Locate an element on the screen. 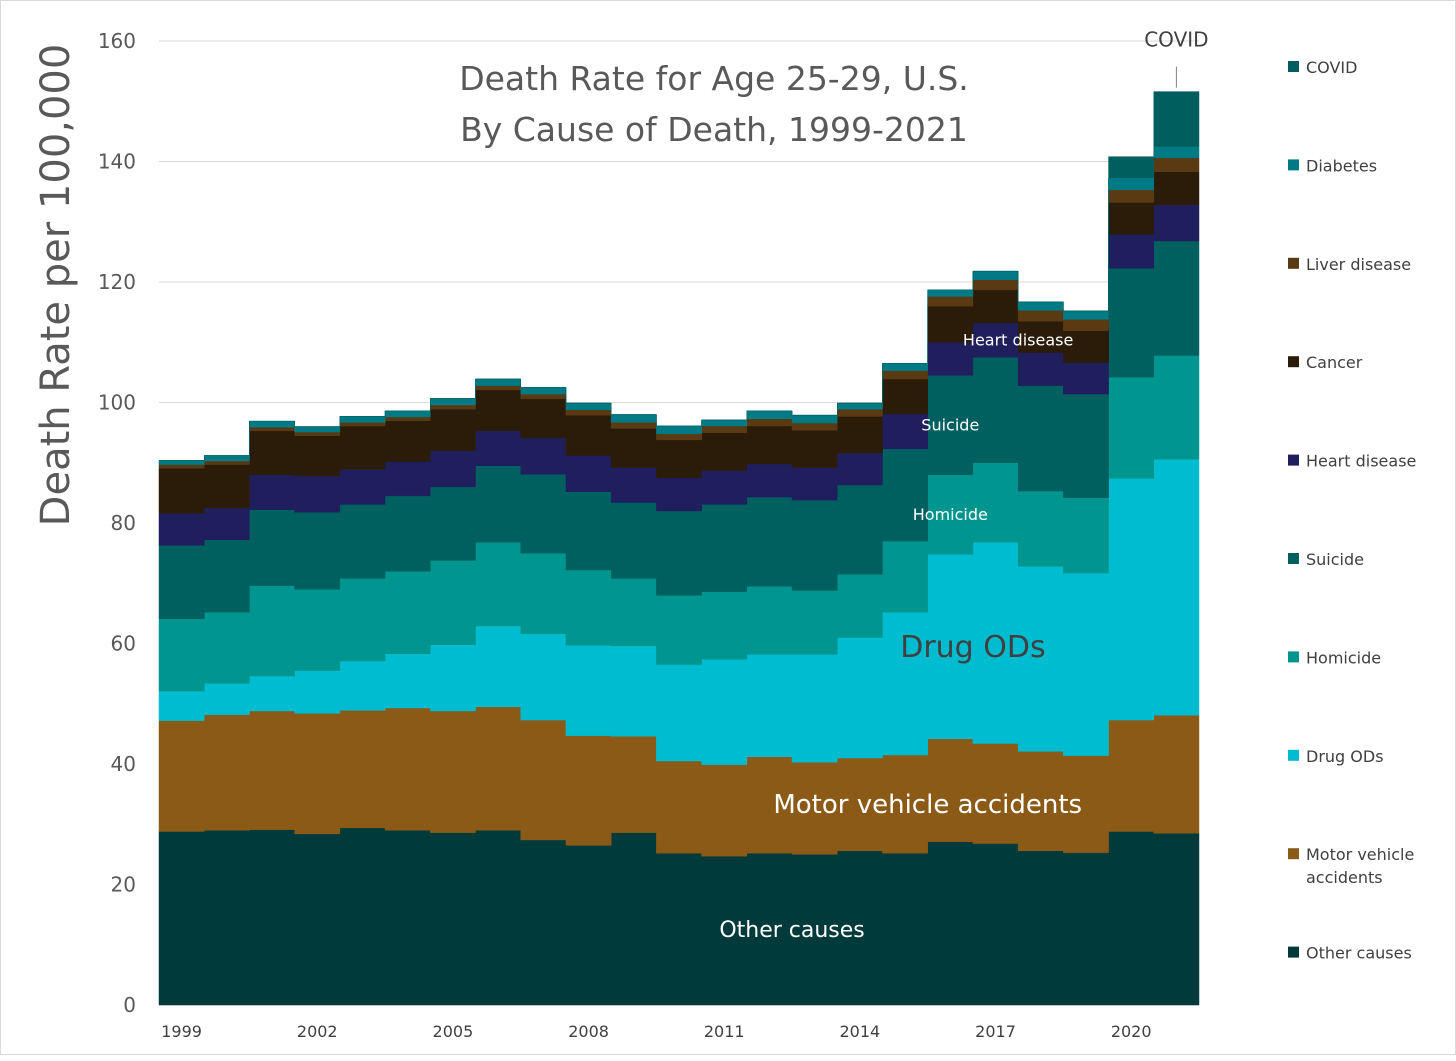 Image resolution: width=1456 pixels, height=1061 pixels. chart-title-line-1: Death Rate for Age 25-29, U.S. is located at coordinates (714, 78).